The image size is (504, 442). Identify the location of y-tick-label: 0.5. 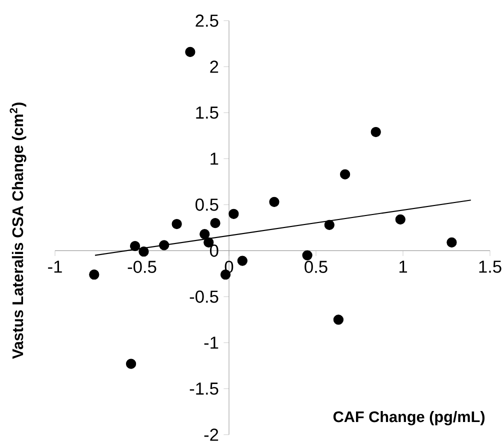
(207, 204).